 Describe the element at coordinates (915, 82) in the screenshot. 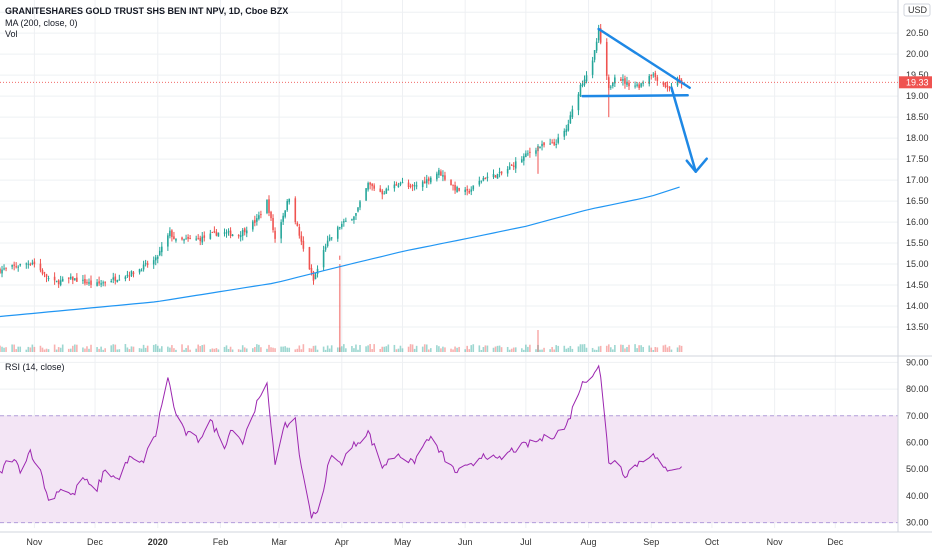

I see `last-price-badge` at that location.